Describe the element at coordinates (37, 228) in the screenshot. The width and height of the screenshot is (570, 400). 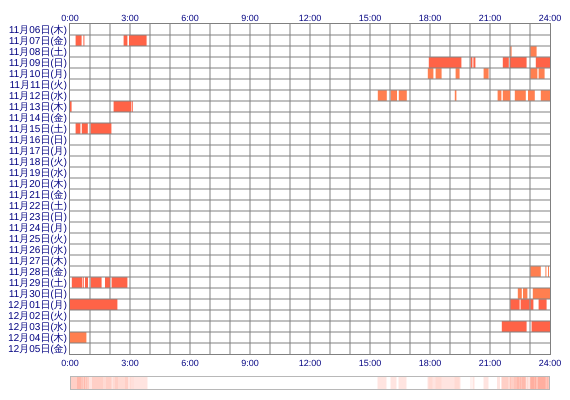
I see `y-tick-label: 11月24日(月)` at that location.